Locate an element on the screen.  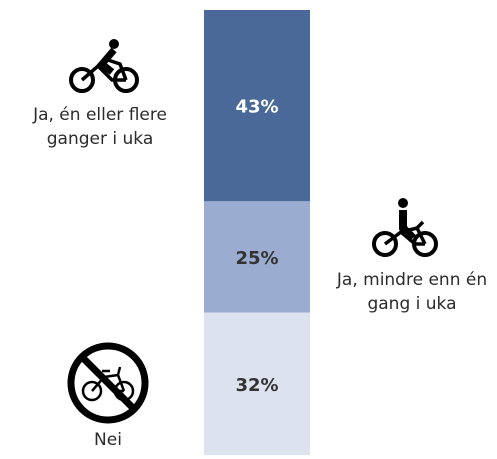
value-label: 25% is located at coordinates (256, 258).